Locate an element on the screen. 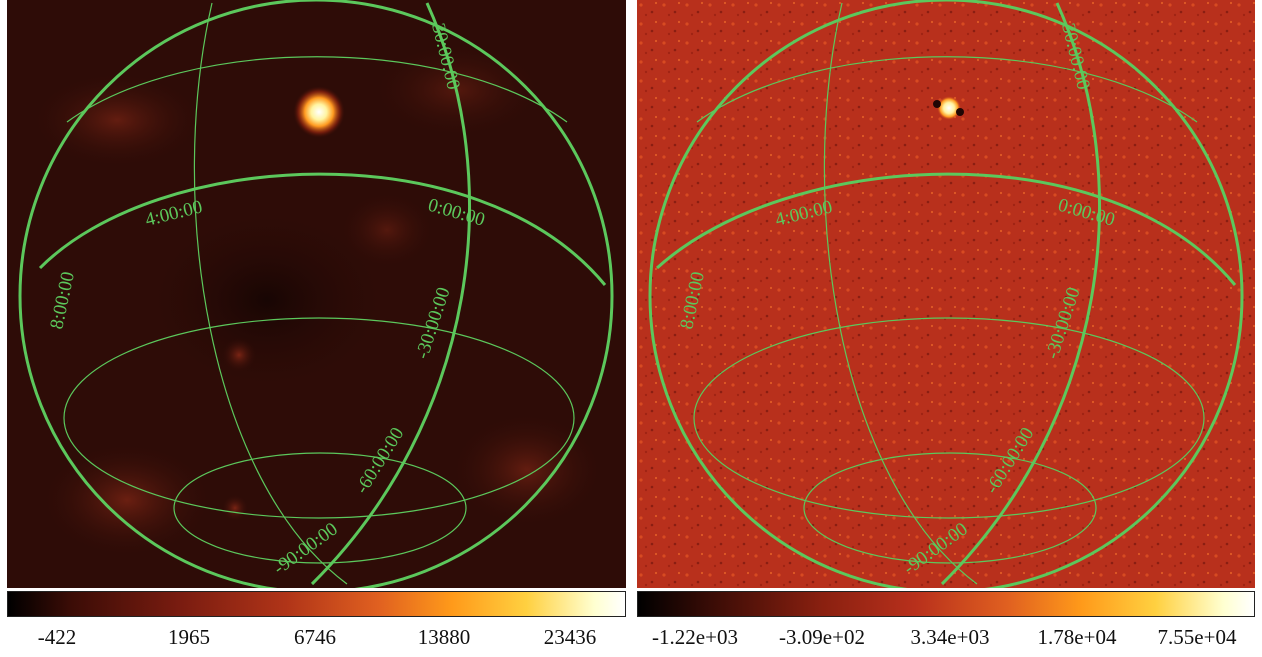 The width and height of the screenshot is (1262, 657). colorbar-label: 6746 is located at coordinates (315, 637).